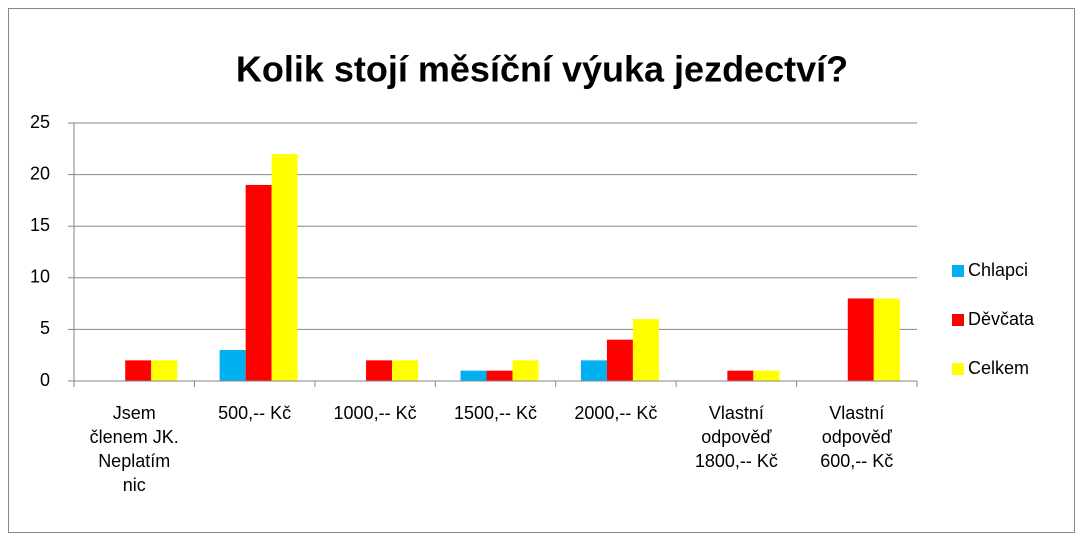 This screenshot has width=1085, height=538. Describe the element at coordinates (1001, 319) in the screenshot. I see `legend-label: Děvčata` at that location.